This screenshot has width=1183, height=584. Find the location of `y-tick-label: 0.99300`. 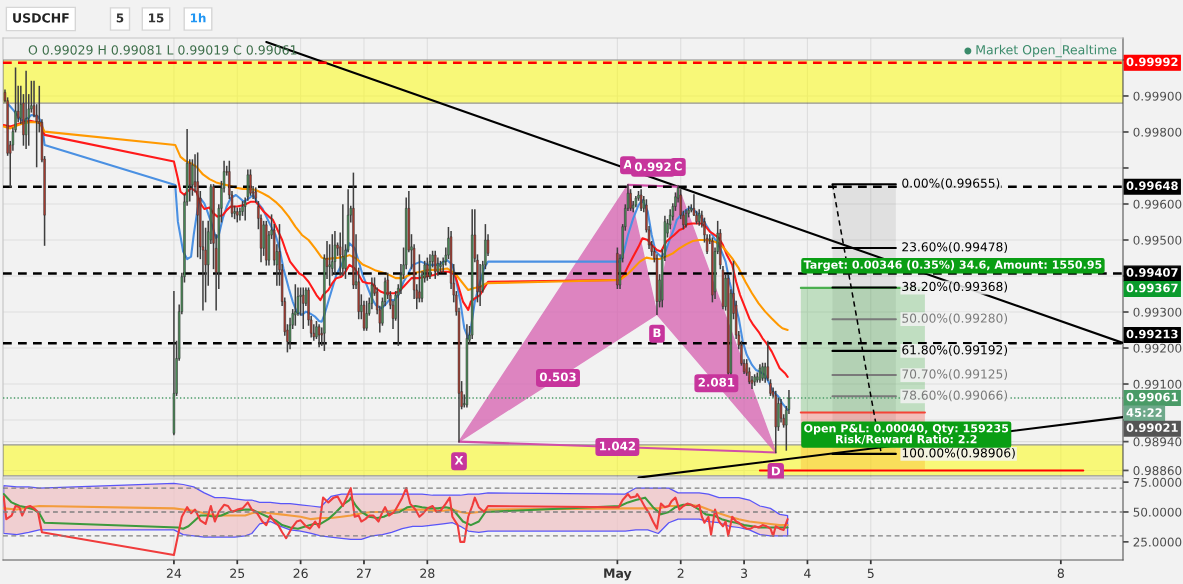

y-tick-label: 0.99300 is located at coordinates (1157, 312).